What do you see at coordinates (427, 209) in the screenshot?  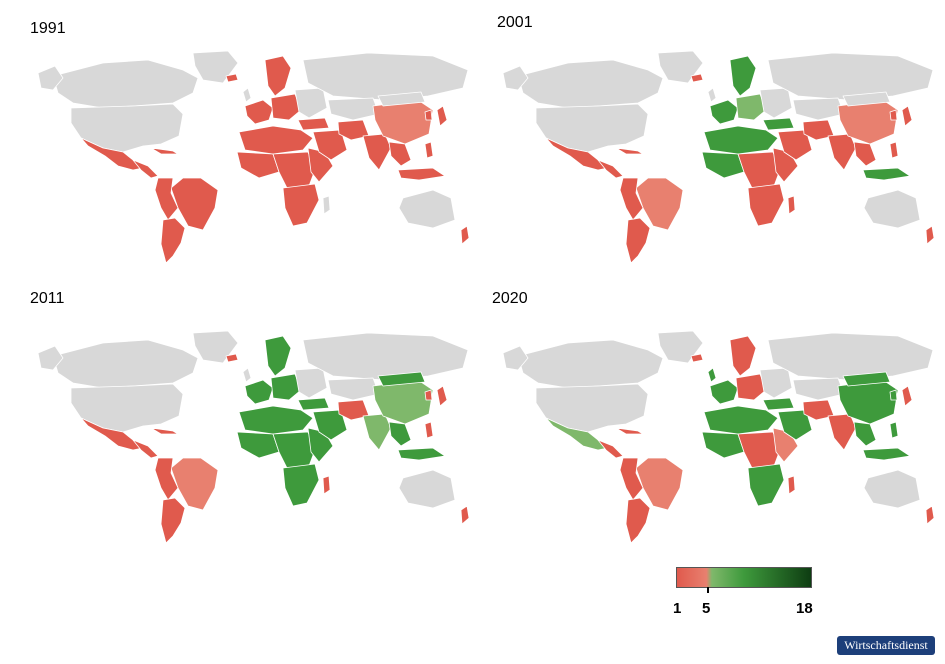 I see `region-australia-1991` at bounding box center [427, 209].